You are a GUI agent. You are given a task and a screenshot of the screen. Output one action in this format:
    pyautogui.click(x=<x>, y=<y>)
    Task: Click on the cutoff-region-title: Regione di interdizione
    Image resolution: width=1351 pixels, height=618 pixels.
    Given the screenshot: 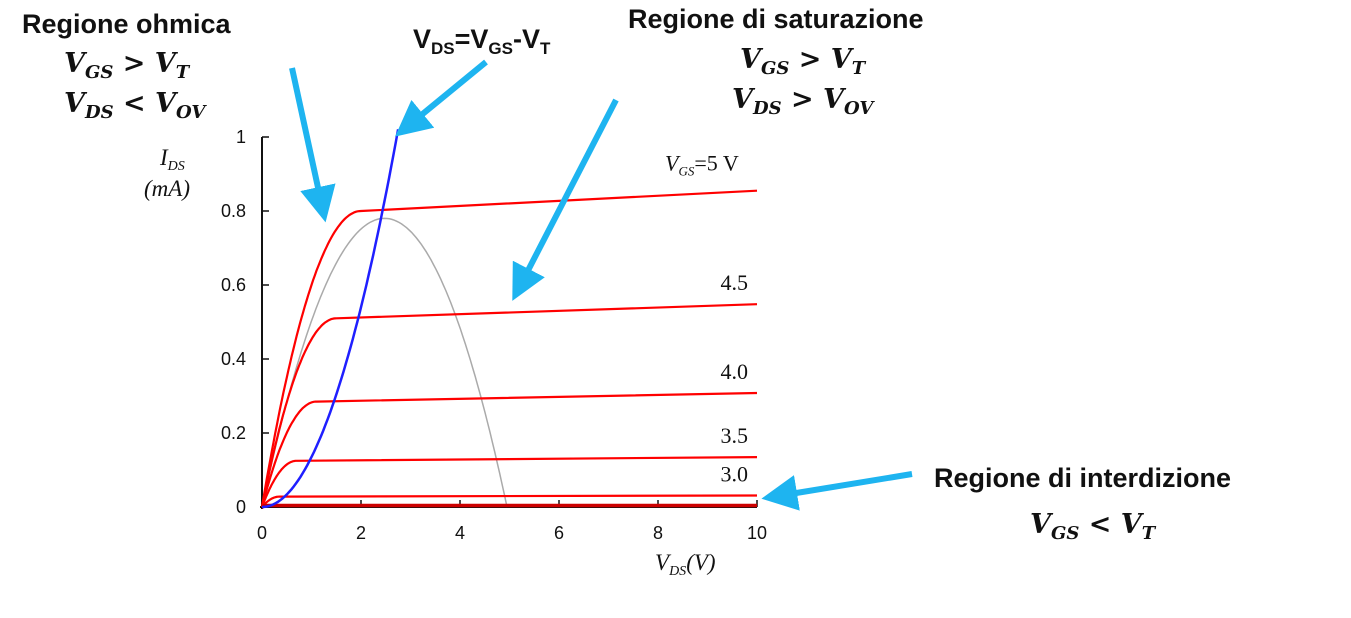 What is the action you would take?
    pyautogui.click(x=1082, y=478)
    